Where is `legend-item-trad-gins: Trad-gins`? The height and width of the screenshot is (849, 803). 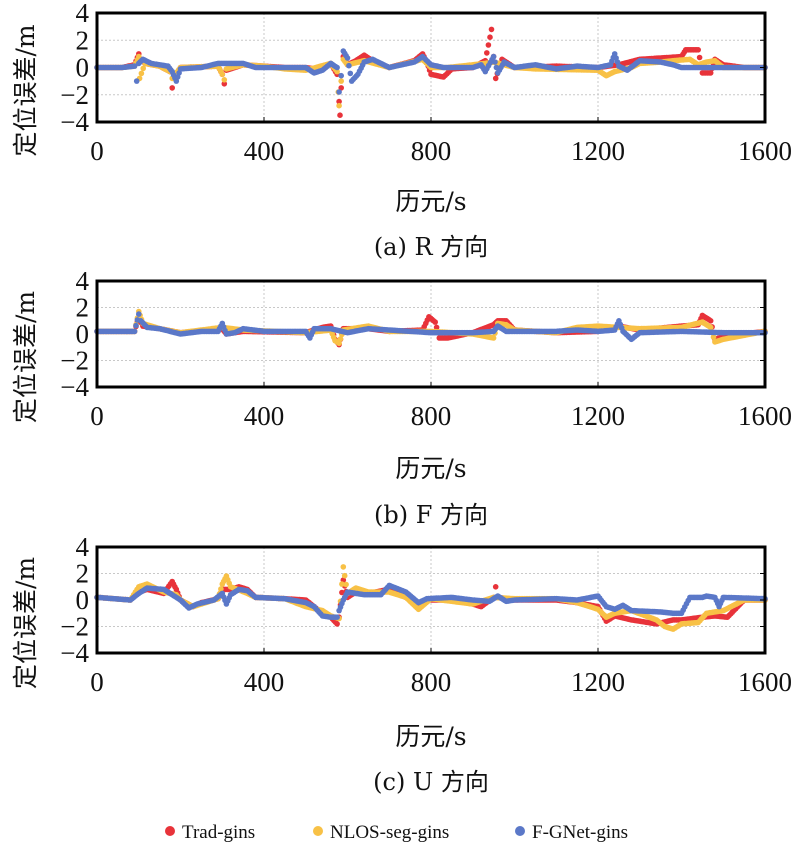 legend-item-trad-gins: Trad-gins is located at coordinates (210, 832).